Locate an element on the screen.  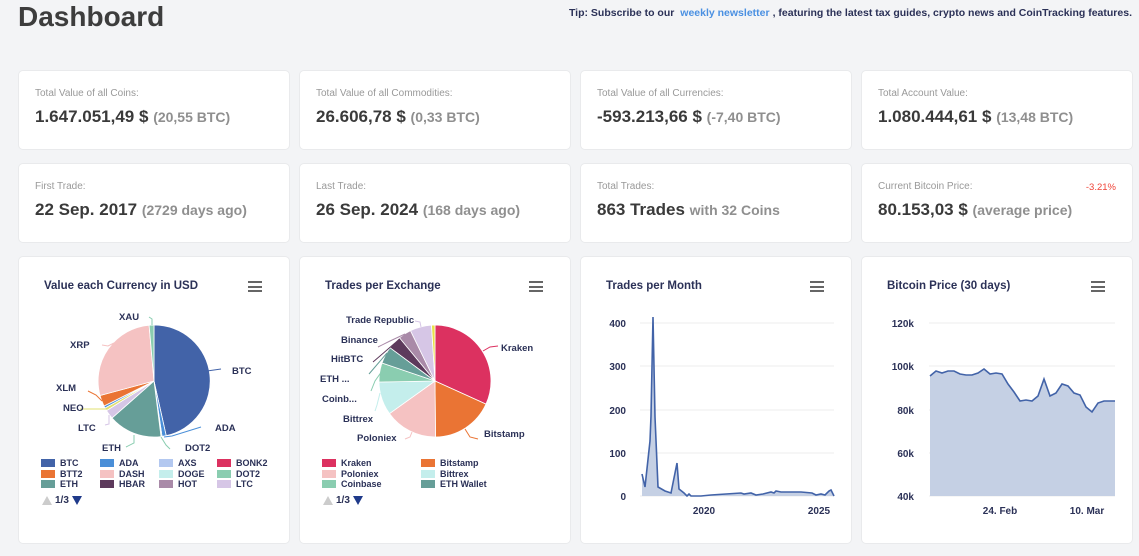
legend-item-hbar: HBAR is located at coordinates (129, 484).